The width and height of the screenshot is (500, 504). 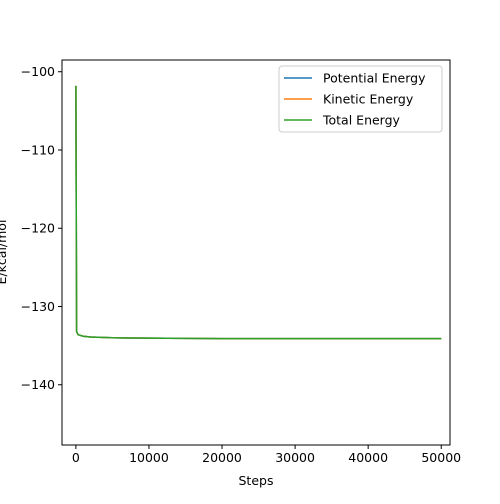 I want to click on legend-box, so click(x=360, y=99).